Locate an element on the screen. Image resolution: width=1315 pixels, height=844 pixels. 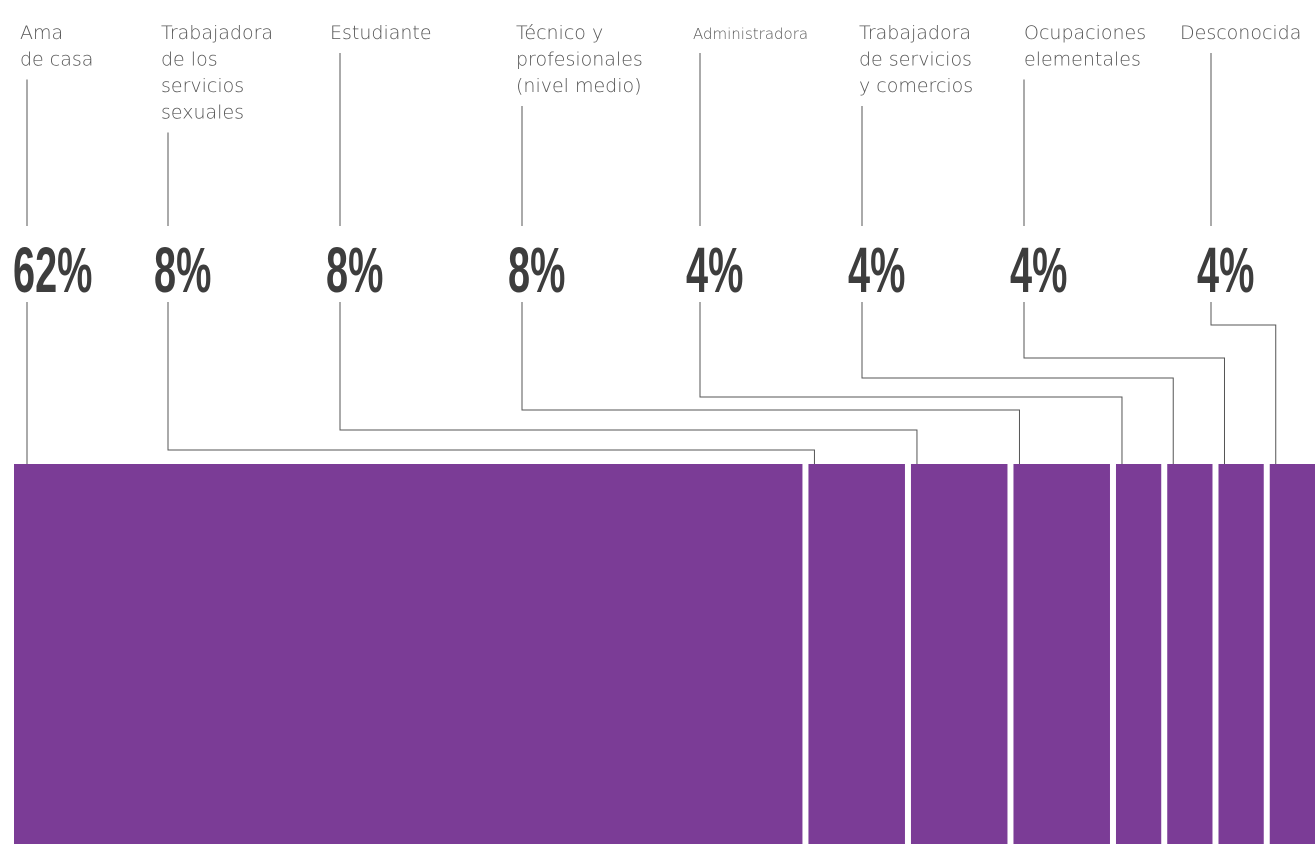
category-label: Desconocida is located at coordinates (1240, 33).